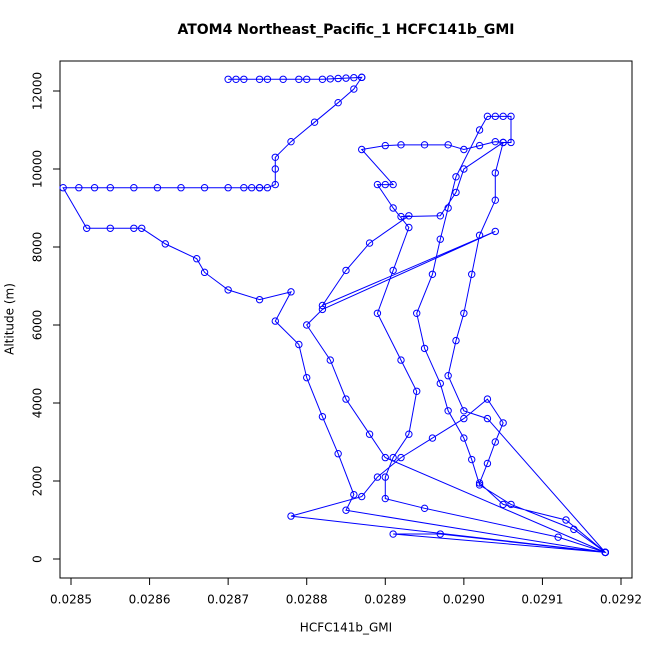 The width and height of the screenshot is (650, 650). I want to click on y-tick-label: 12000, so click(38, 91).